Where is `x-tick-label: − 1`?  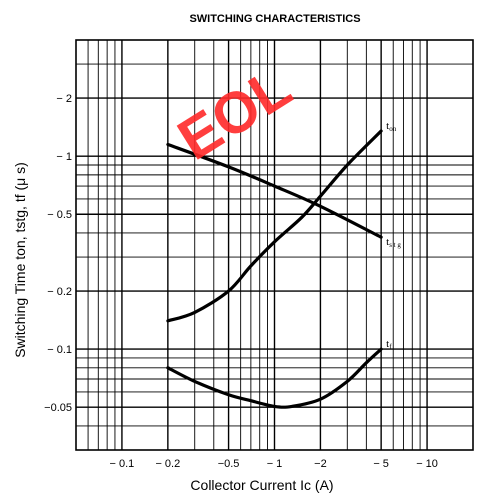
x-tick-label: − 1 is located at coordinates (275, 464).